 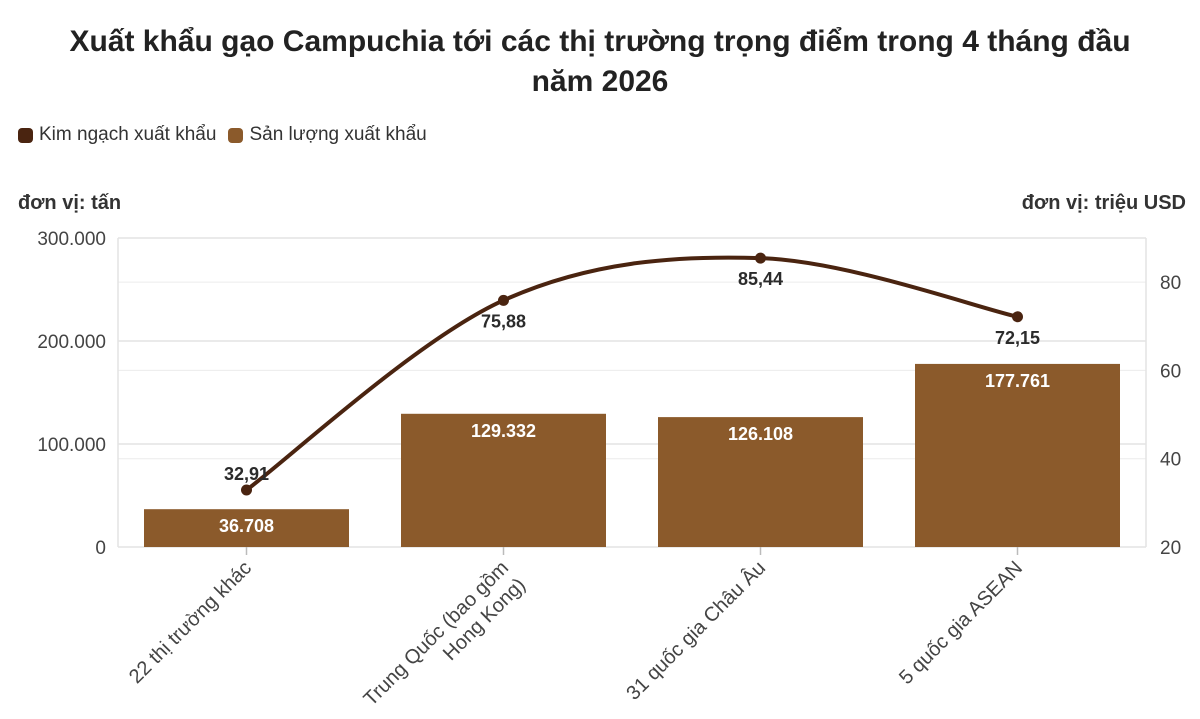 What do you see at coordinates (436, 633) in the screenshot?
I see `x-category-label-line: Trung Quốc (bao gồm` at bounding box center [436, 633].